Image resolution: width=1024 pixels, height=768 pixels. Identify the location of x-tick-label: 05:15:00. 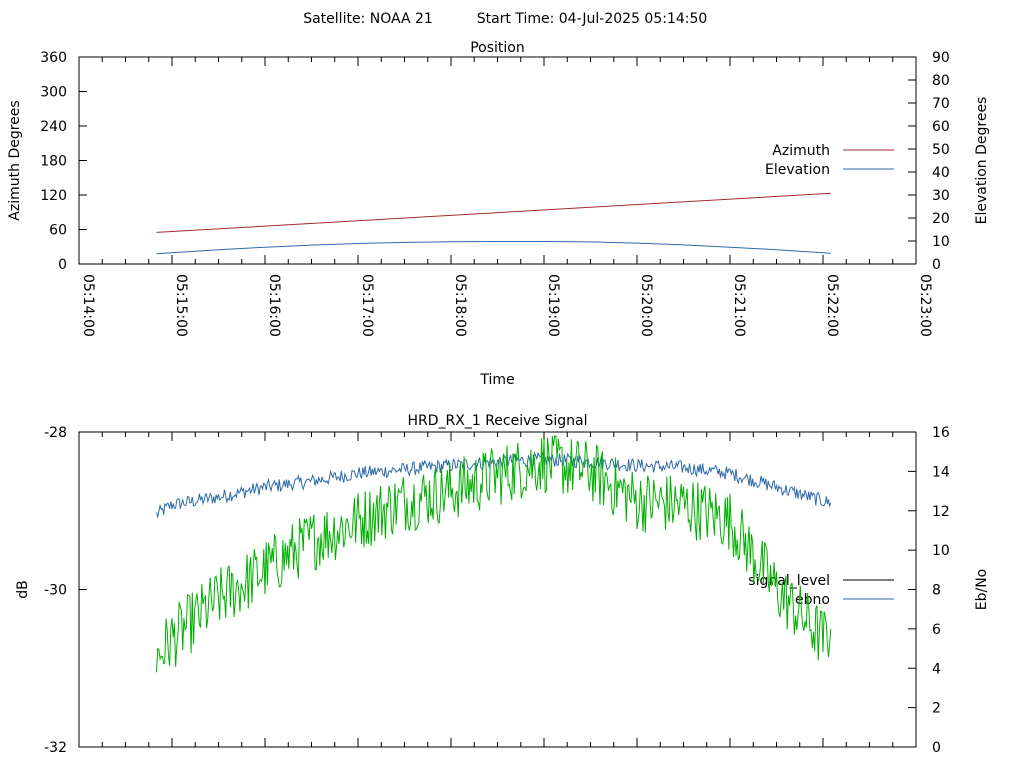
(181, 305).